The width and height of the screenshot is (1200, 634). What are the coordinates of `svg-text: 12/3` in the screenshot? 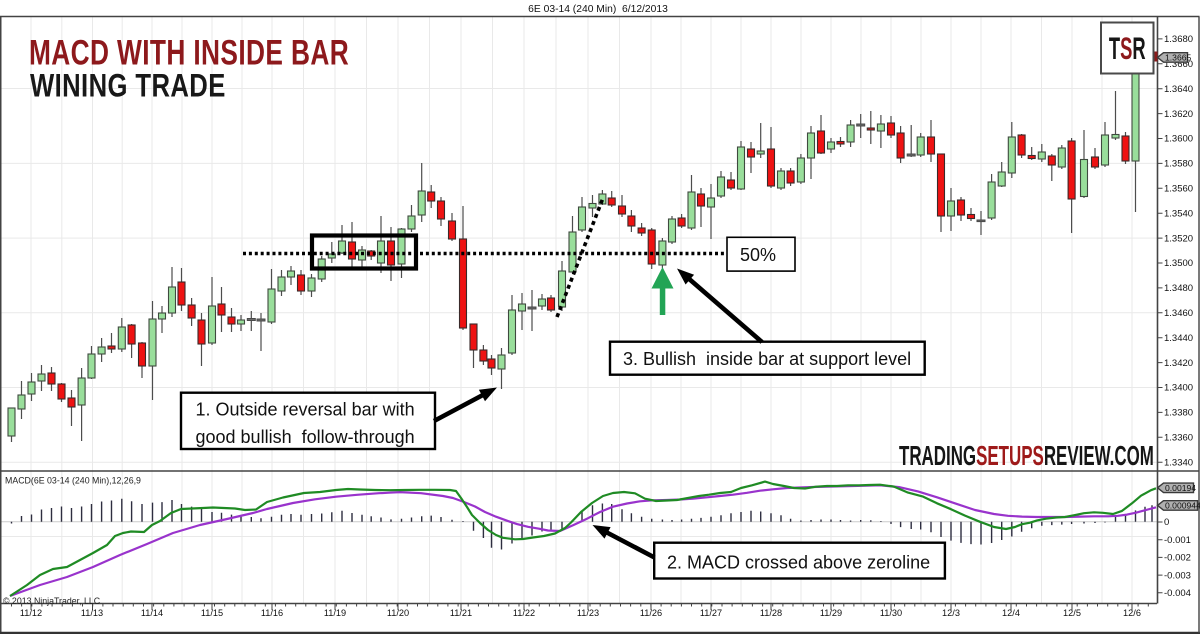 It's located at (951, 613).